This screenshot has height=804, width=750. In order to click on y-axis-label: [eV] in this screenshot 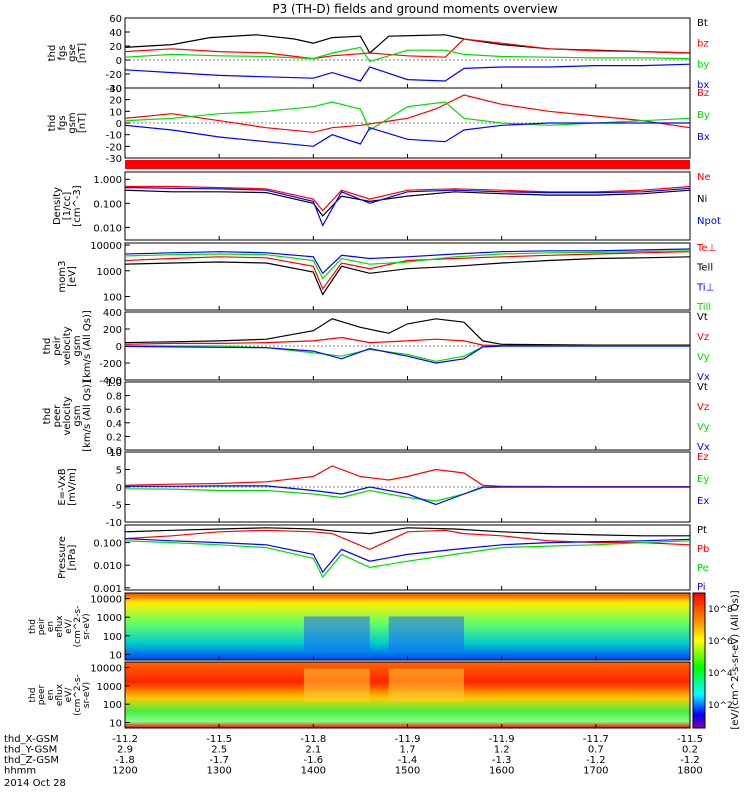, I will do `click(72, 276)`.